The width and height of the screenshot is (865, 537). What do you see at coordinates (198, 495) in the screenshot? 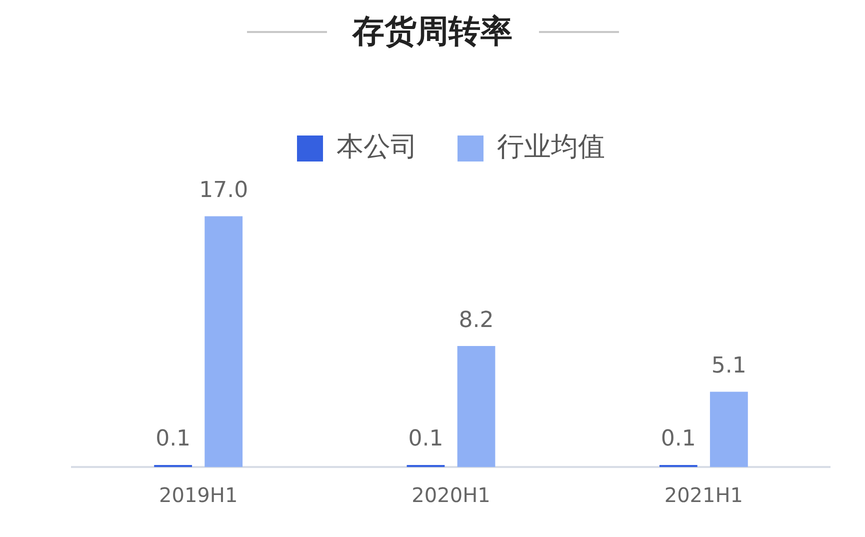
I see `x-tick-label: 2019H1` at bounding box center [198, 495].